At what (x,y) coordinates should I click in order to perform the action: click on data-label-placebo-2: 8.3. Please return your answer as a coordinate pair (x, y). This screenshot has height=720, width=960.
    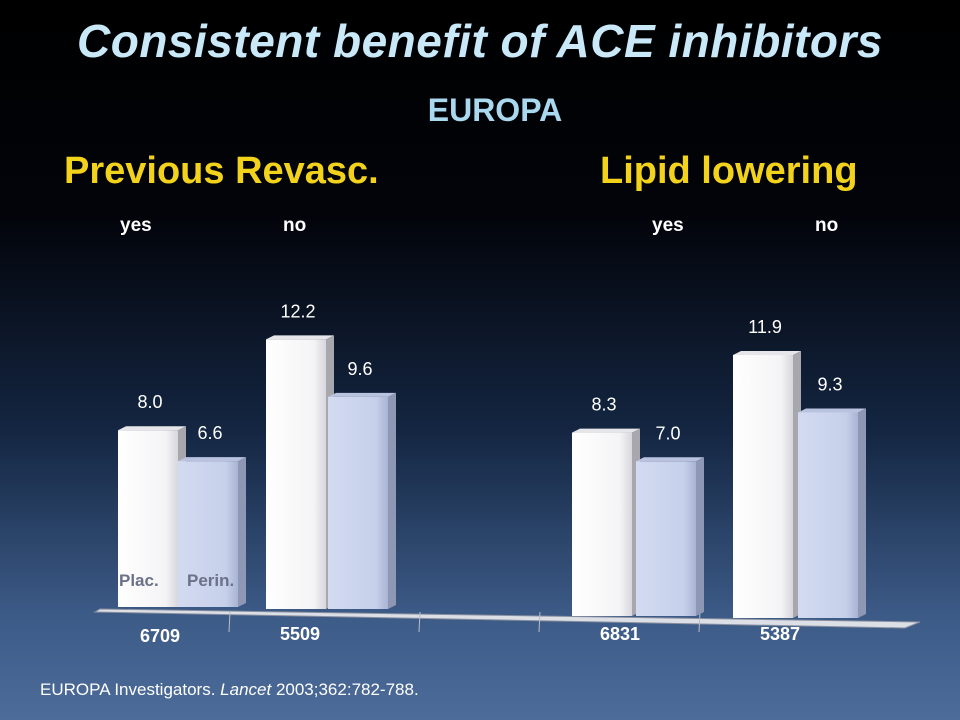
    Looking at the image, I should click on (603, 405).